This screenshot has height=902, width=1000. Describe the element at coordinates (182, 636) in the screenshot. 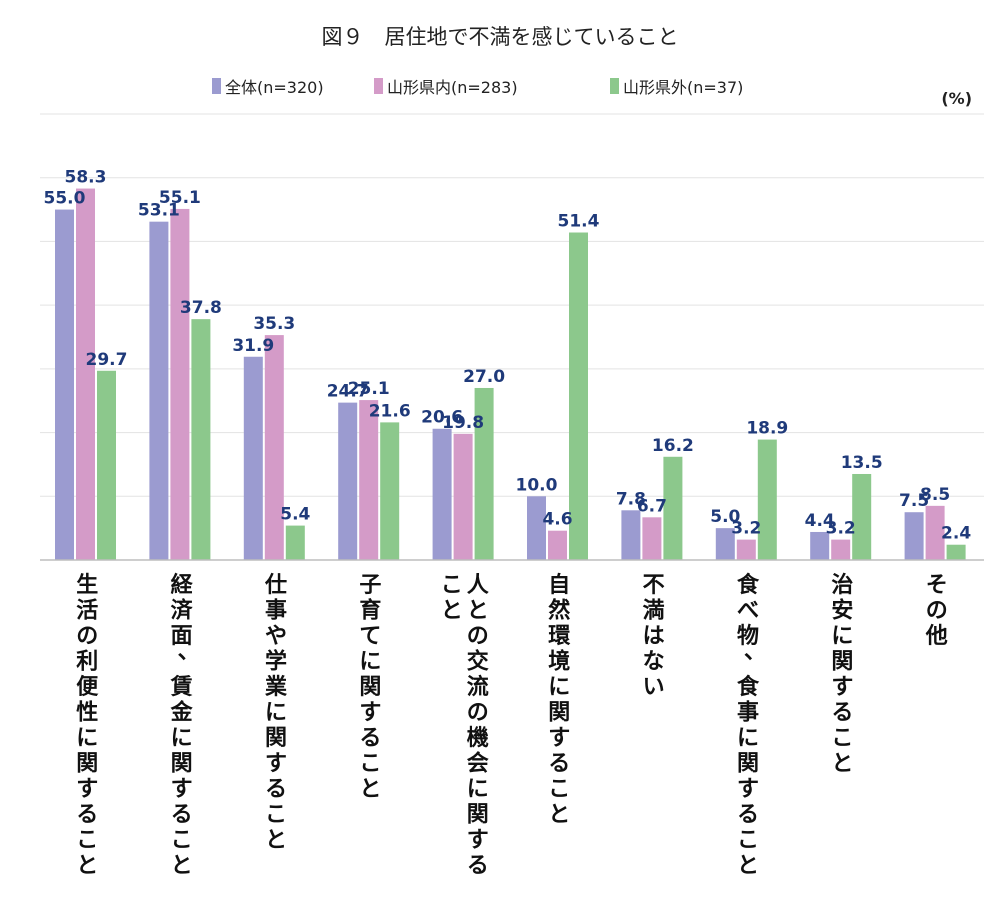

I see `category-label-char: 面` at that location.